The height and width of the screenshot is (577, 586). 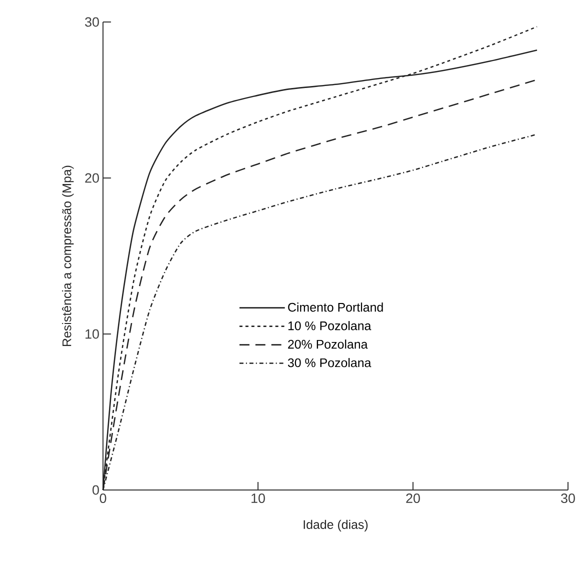 What do you see at coordinates (68, 256) in the screenshot?
I see `y-axis-title: Resistência a compressão (Mpa)` at bounding box center [68, 256].